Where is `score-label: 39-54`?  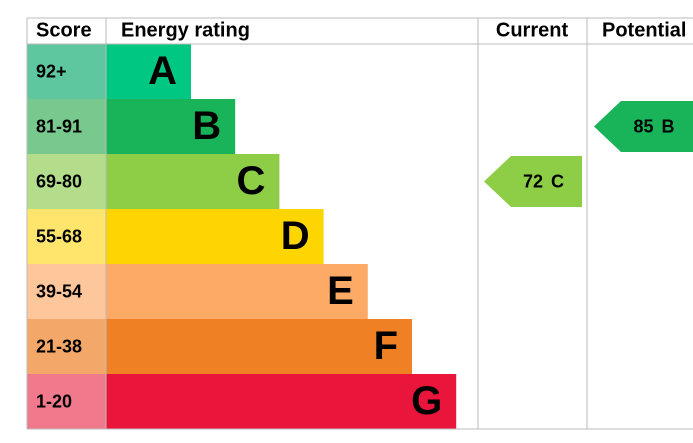
score-label: 39-54 is located at coordinates (59, 291).